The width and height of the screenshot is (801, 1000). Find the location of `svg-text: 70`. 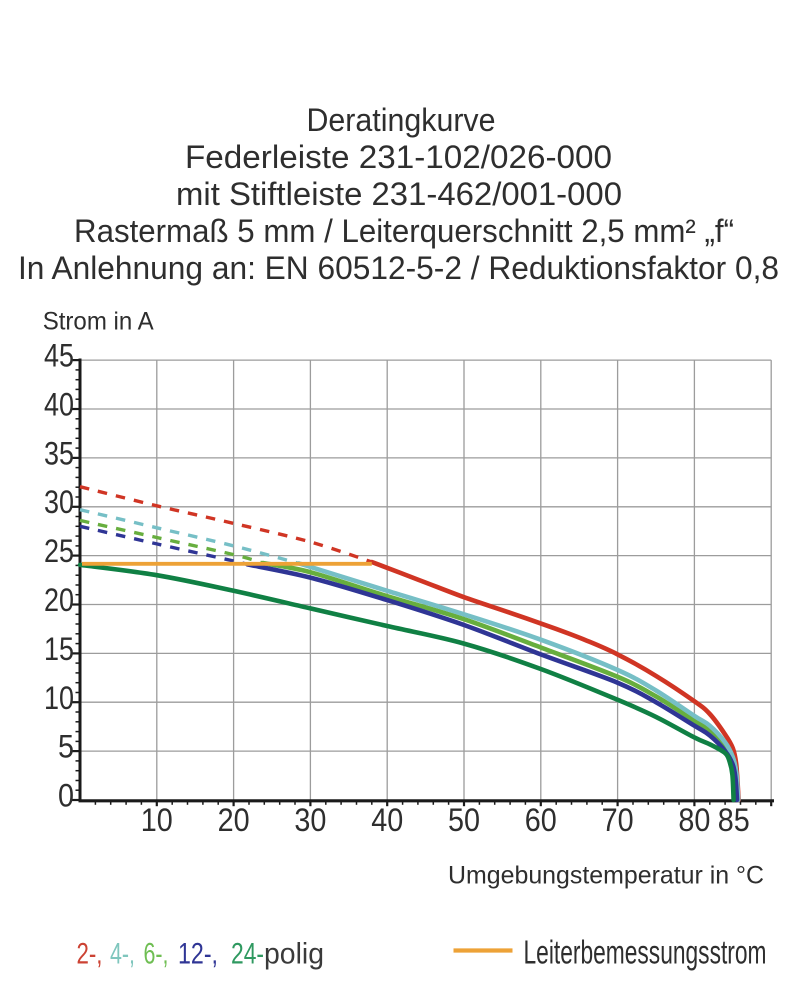

svg-text: 70 is located at coordinates (618, 820).